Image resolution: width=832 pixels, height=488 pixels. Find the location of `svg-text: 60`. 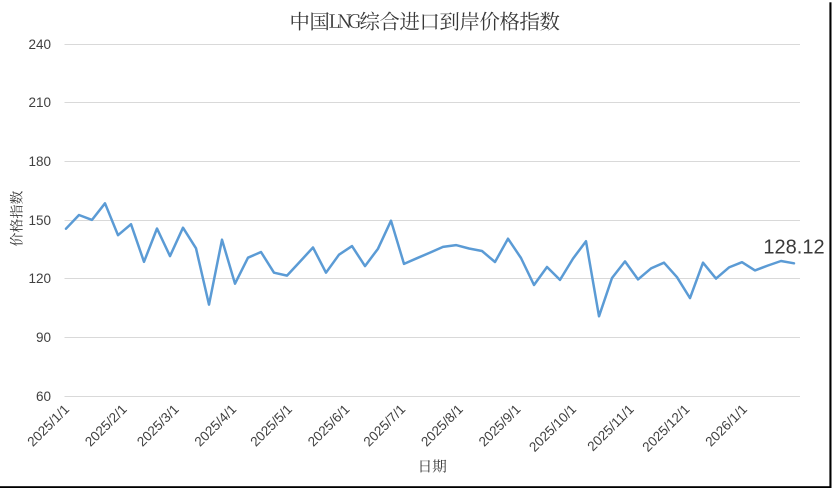

svg-text: 60 is located at coordinates (43, 396).